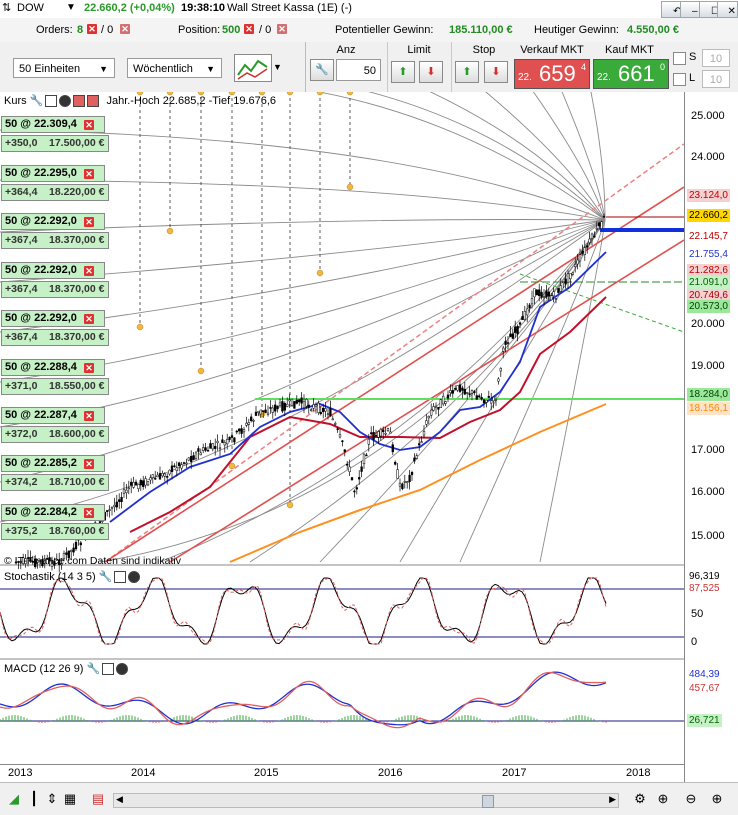 This screenshot has height=815, width=738. What do you see at coordinates (80, 30) in the screenshot?
I see `orders-count: 8` at bounding box center [80, 30].